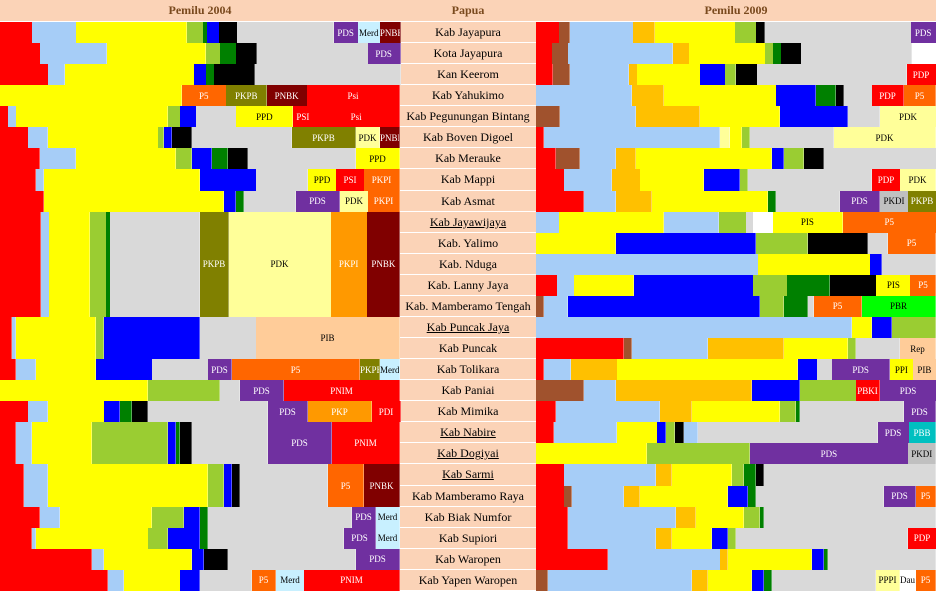  Describe the element at coordinates (20, 264) in the screenshot. I see `2004-kab-jayawijaya-segment-0` at that location.